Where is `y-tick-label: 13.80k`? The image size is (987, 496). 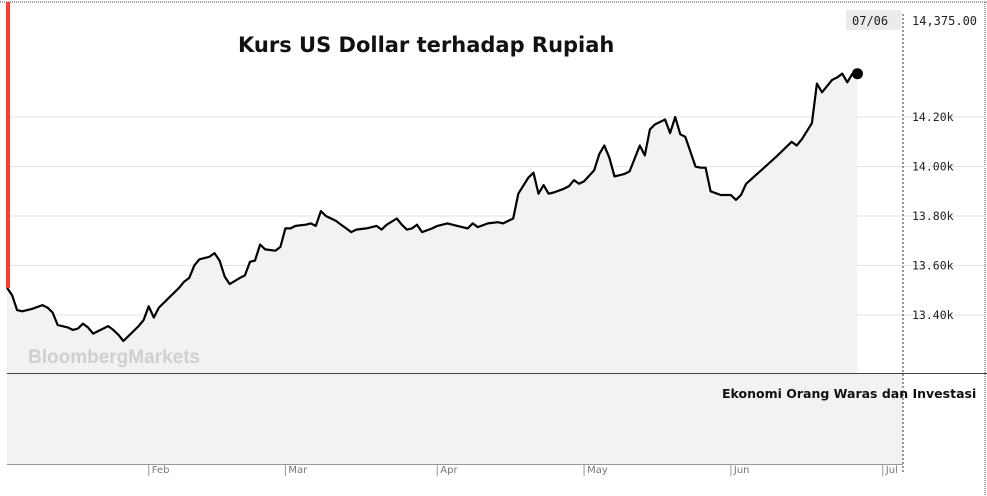 y-tick-label: 13.80k is located at coordinates (933, 216).